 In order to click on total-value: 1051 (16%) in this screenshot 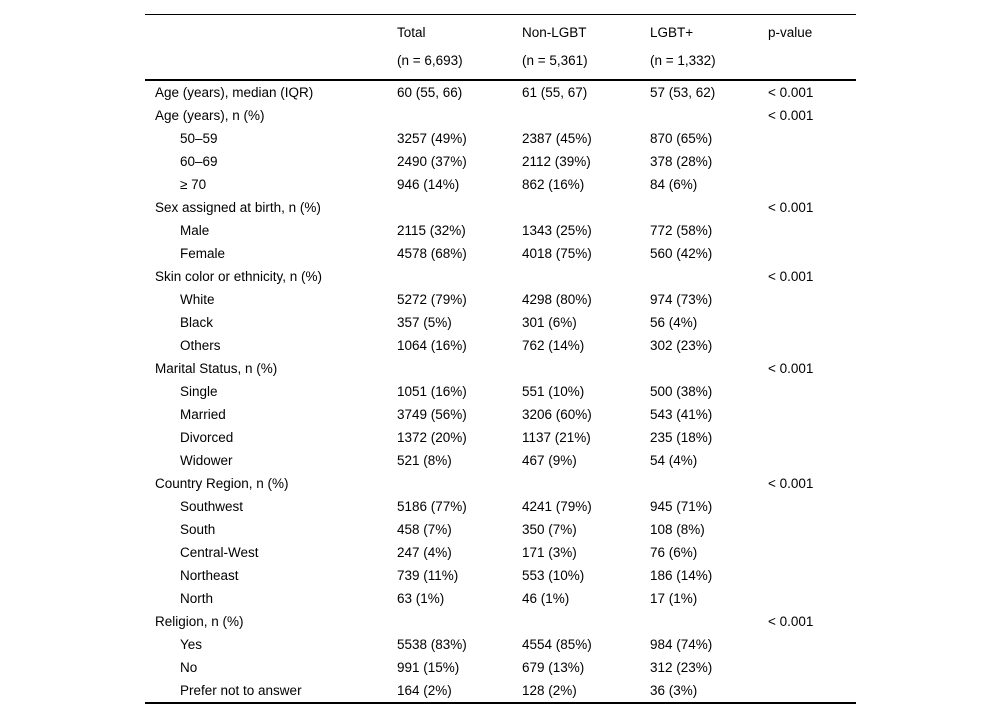, I will do `click(432, 391)`.